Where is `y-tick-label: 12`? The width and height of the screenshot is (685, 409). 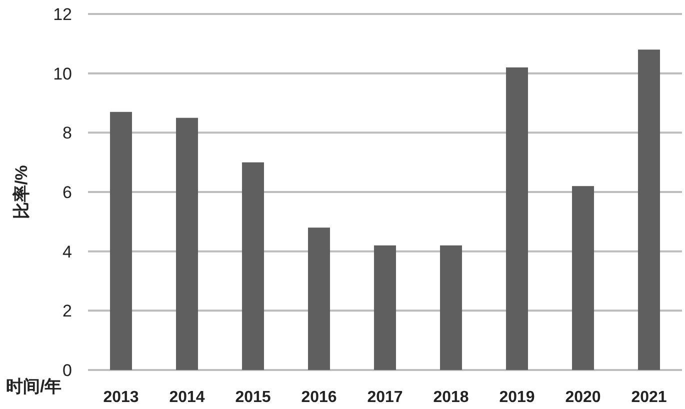
y-tick-label: 12 is located at coordinates (62, 14).